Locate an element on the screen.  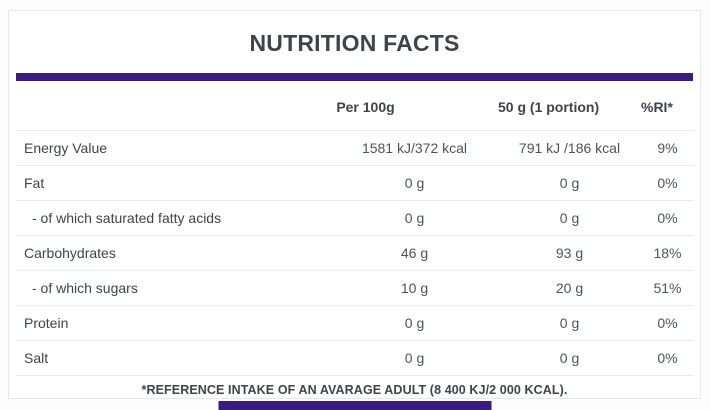
value-per-portion: 791 kJ /186 kcal is located at coordinates (569, 148).